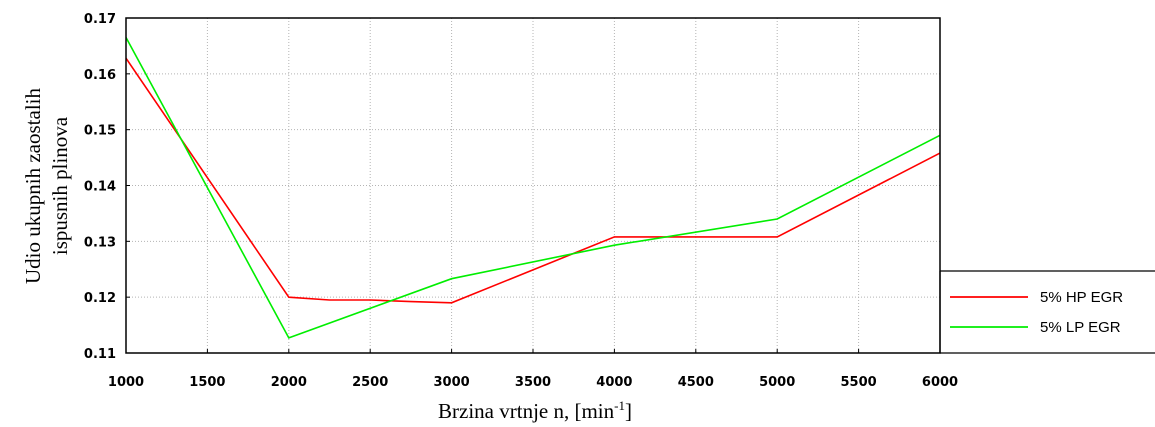 The image size is (1155, 427). I want to click on legend-frame, so click(1047, 312).